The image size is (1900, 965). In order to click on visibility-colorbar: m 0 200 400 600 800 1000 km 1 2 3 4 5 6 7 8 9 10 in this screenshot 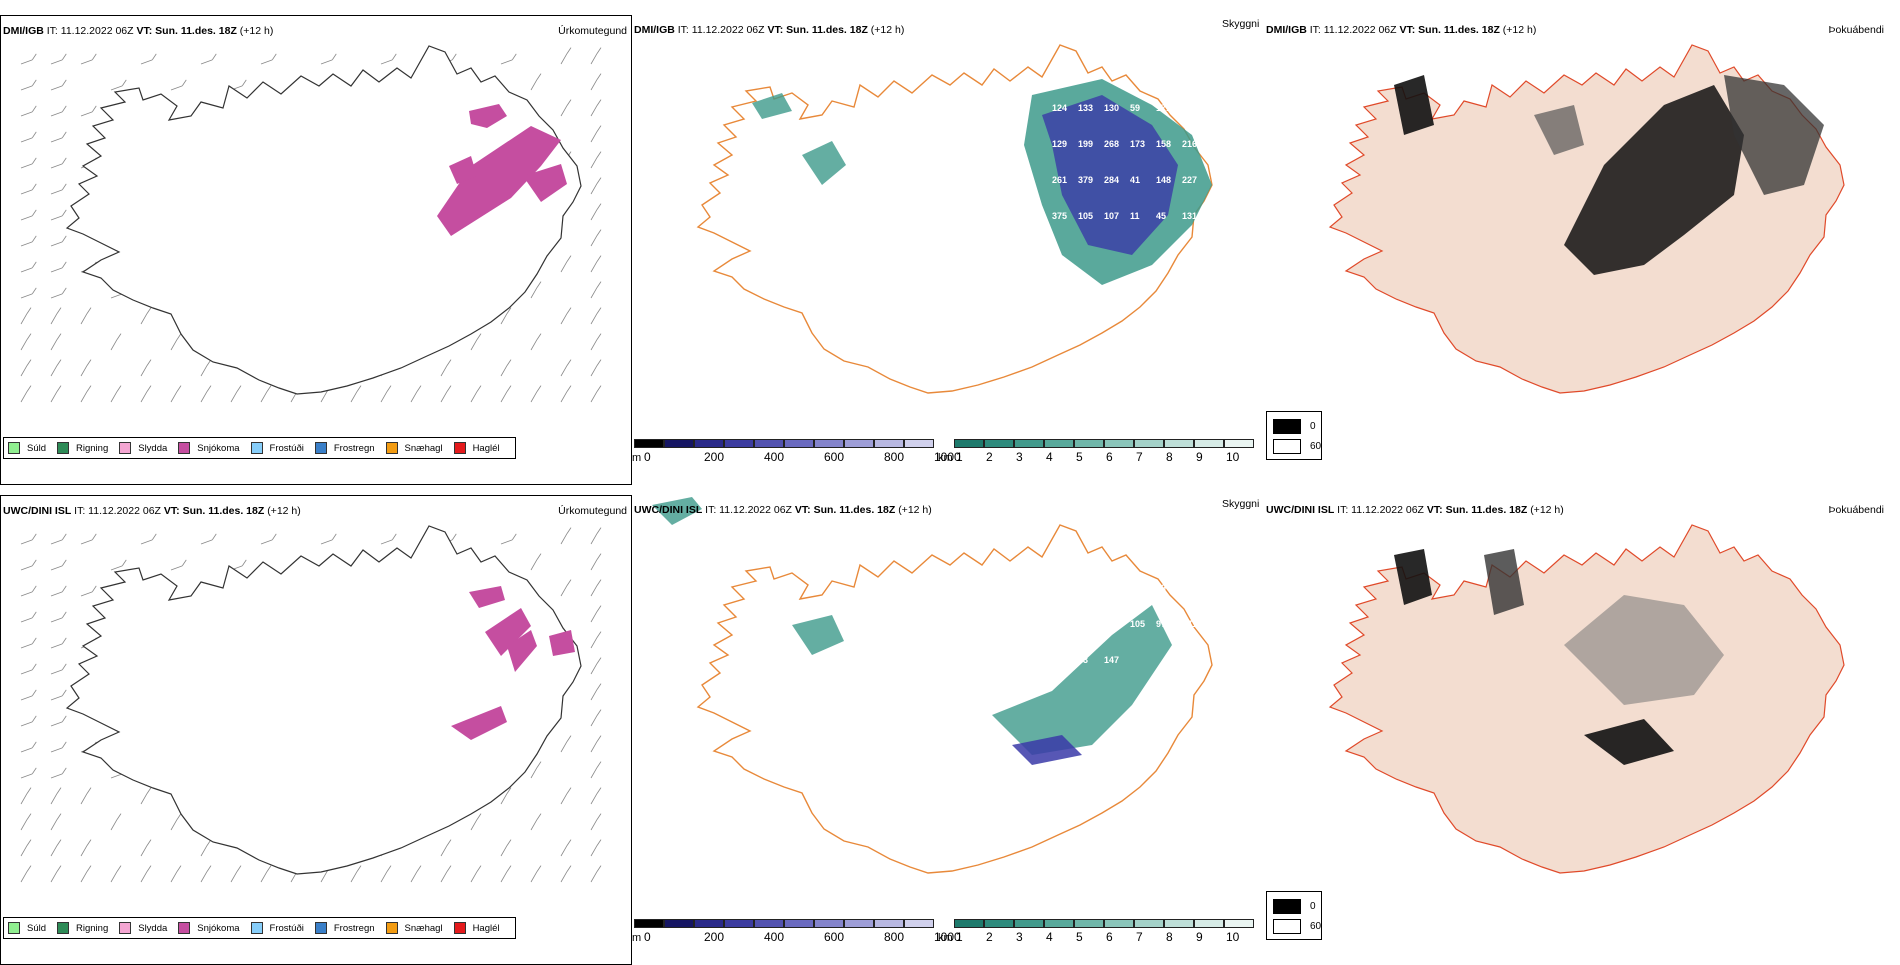, I will do `click(948, 934)`.